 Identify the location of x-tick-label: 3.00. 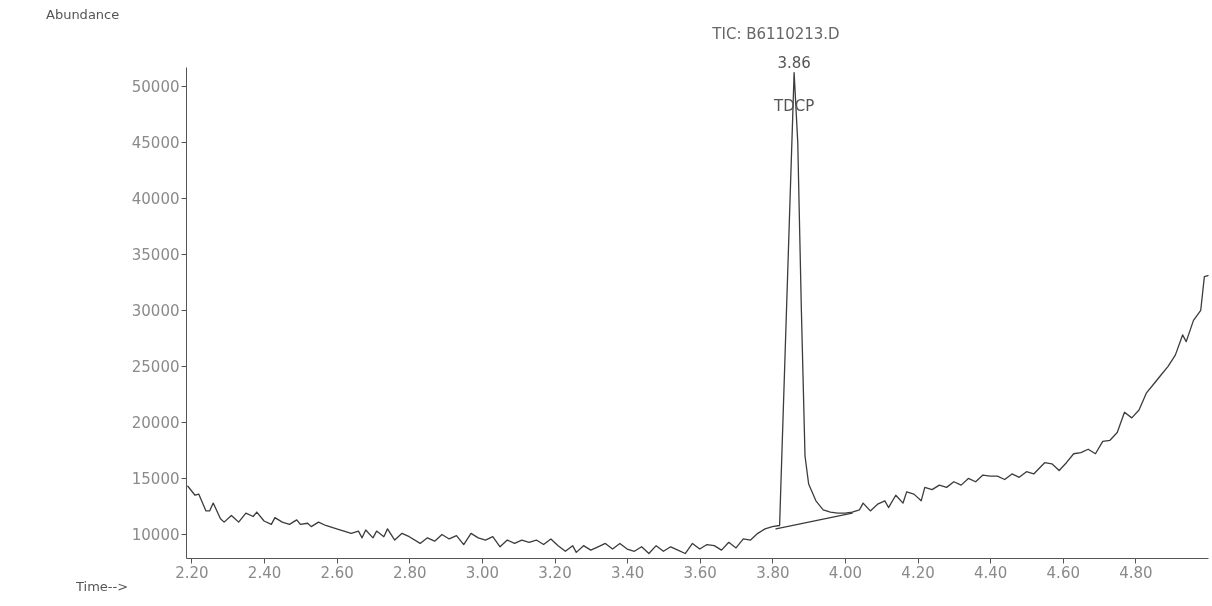
(482, 572).